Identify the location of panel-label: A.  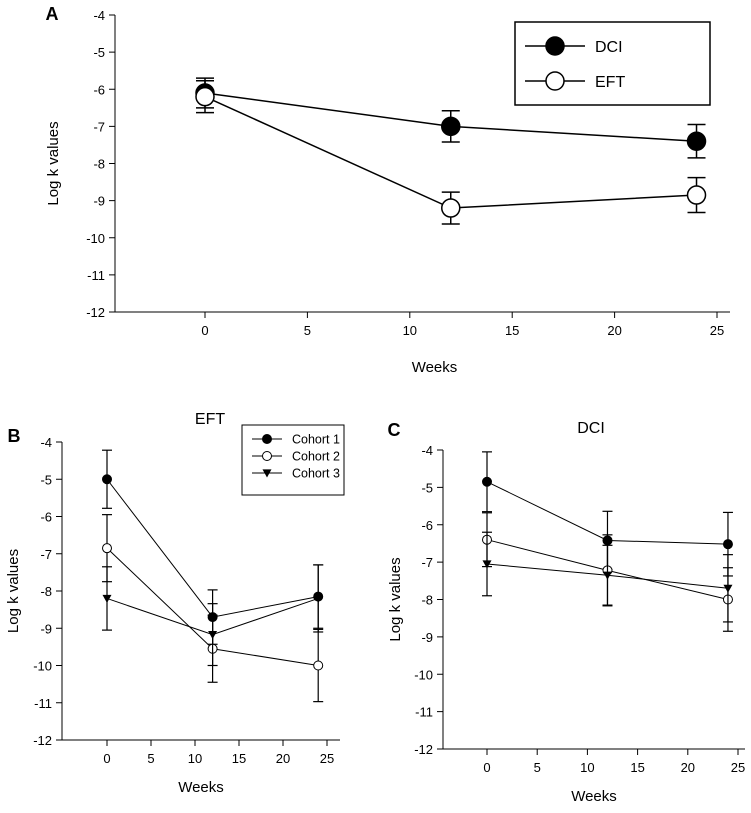
(52, 14).